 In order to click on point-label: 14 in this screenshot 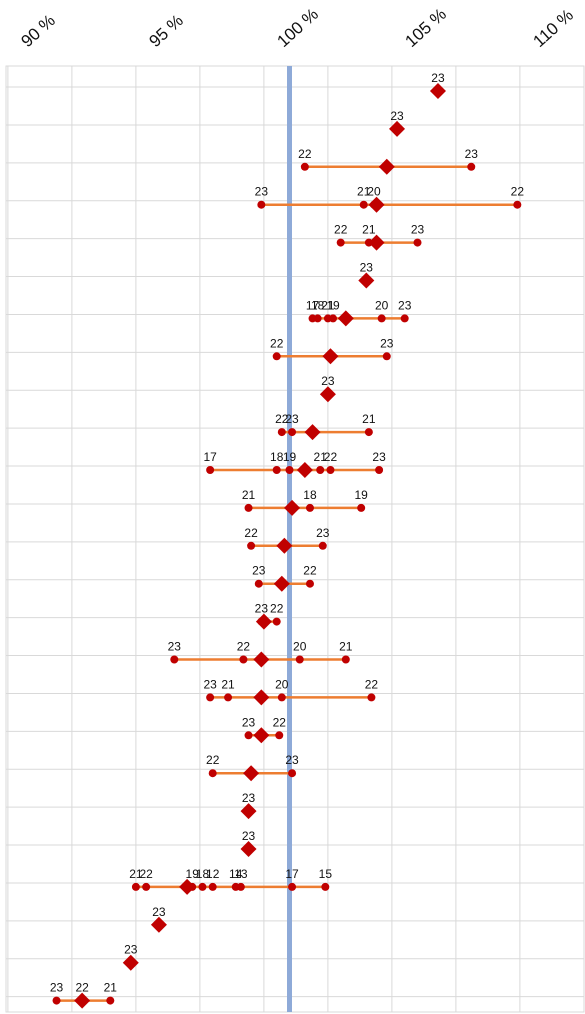, I will do `click(236, 874)`.